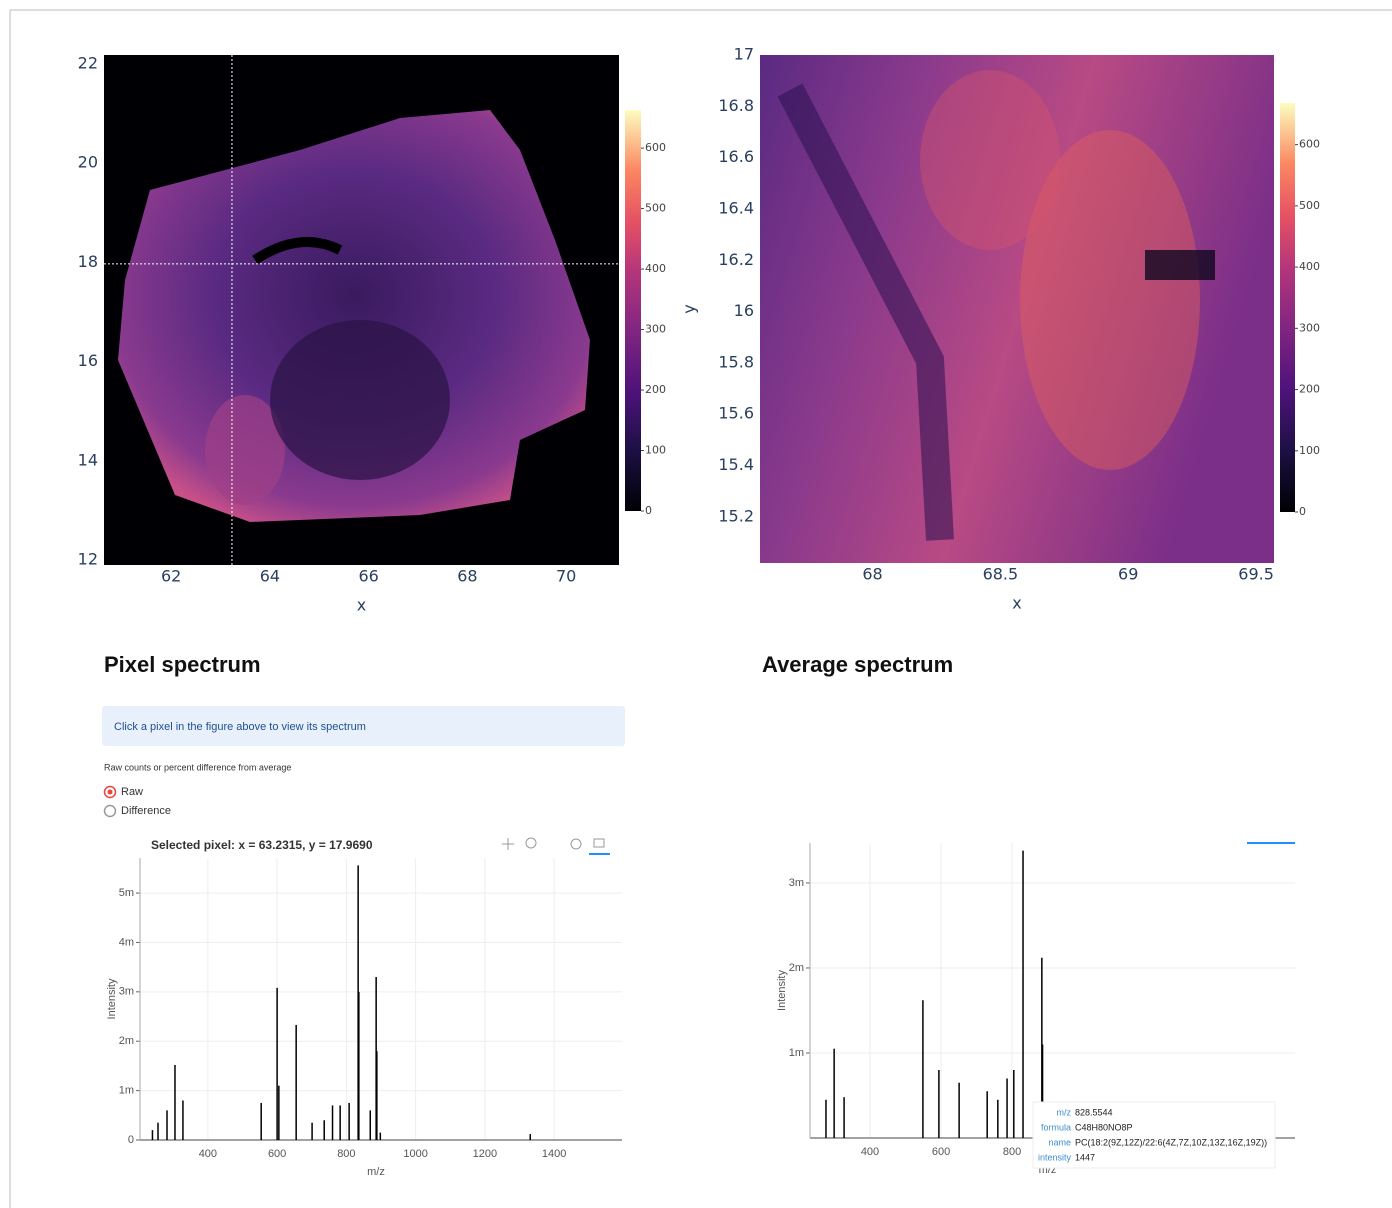  Describe the element at coordinates (599, 843) in the screenshot. I see `hover-icon` at that location.